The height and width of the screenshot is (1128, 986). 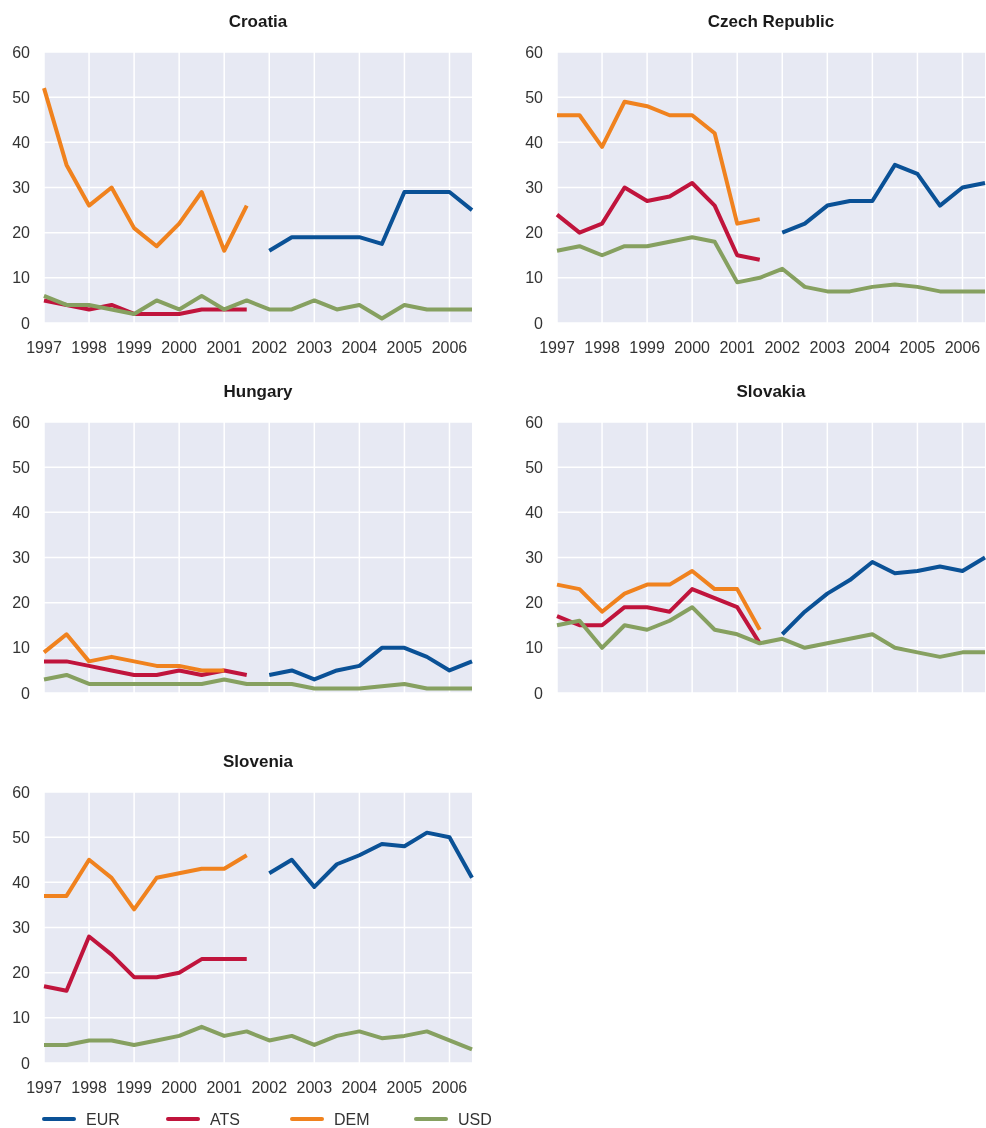 What do you see at coordinates (258, 391) in the screenshot?
I see `chart-title: Hungary` at bounding box center [258, 391].